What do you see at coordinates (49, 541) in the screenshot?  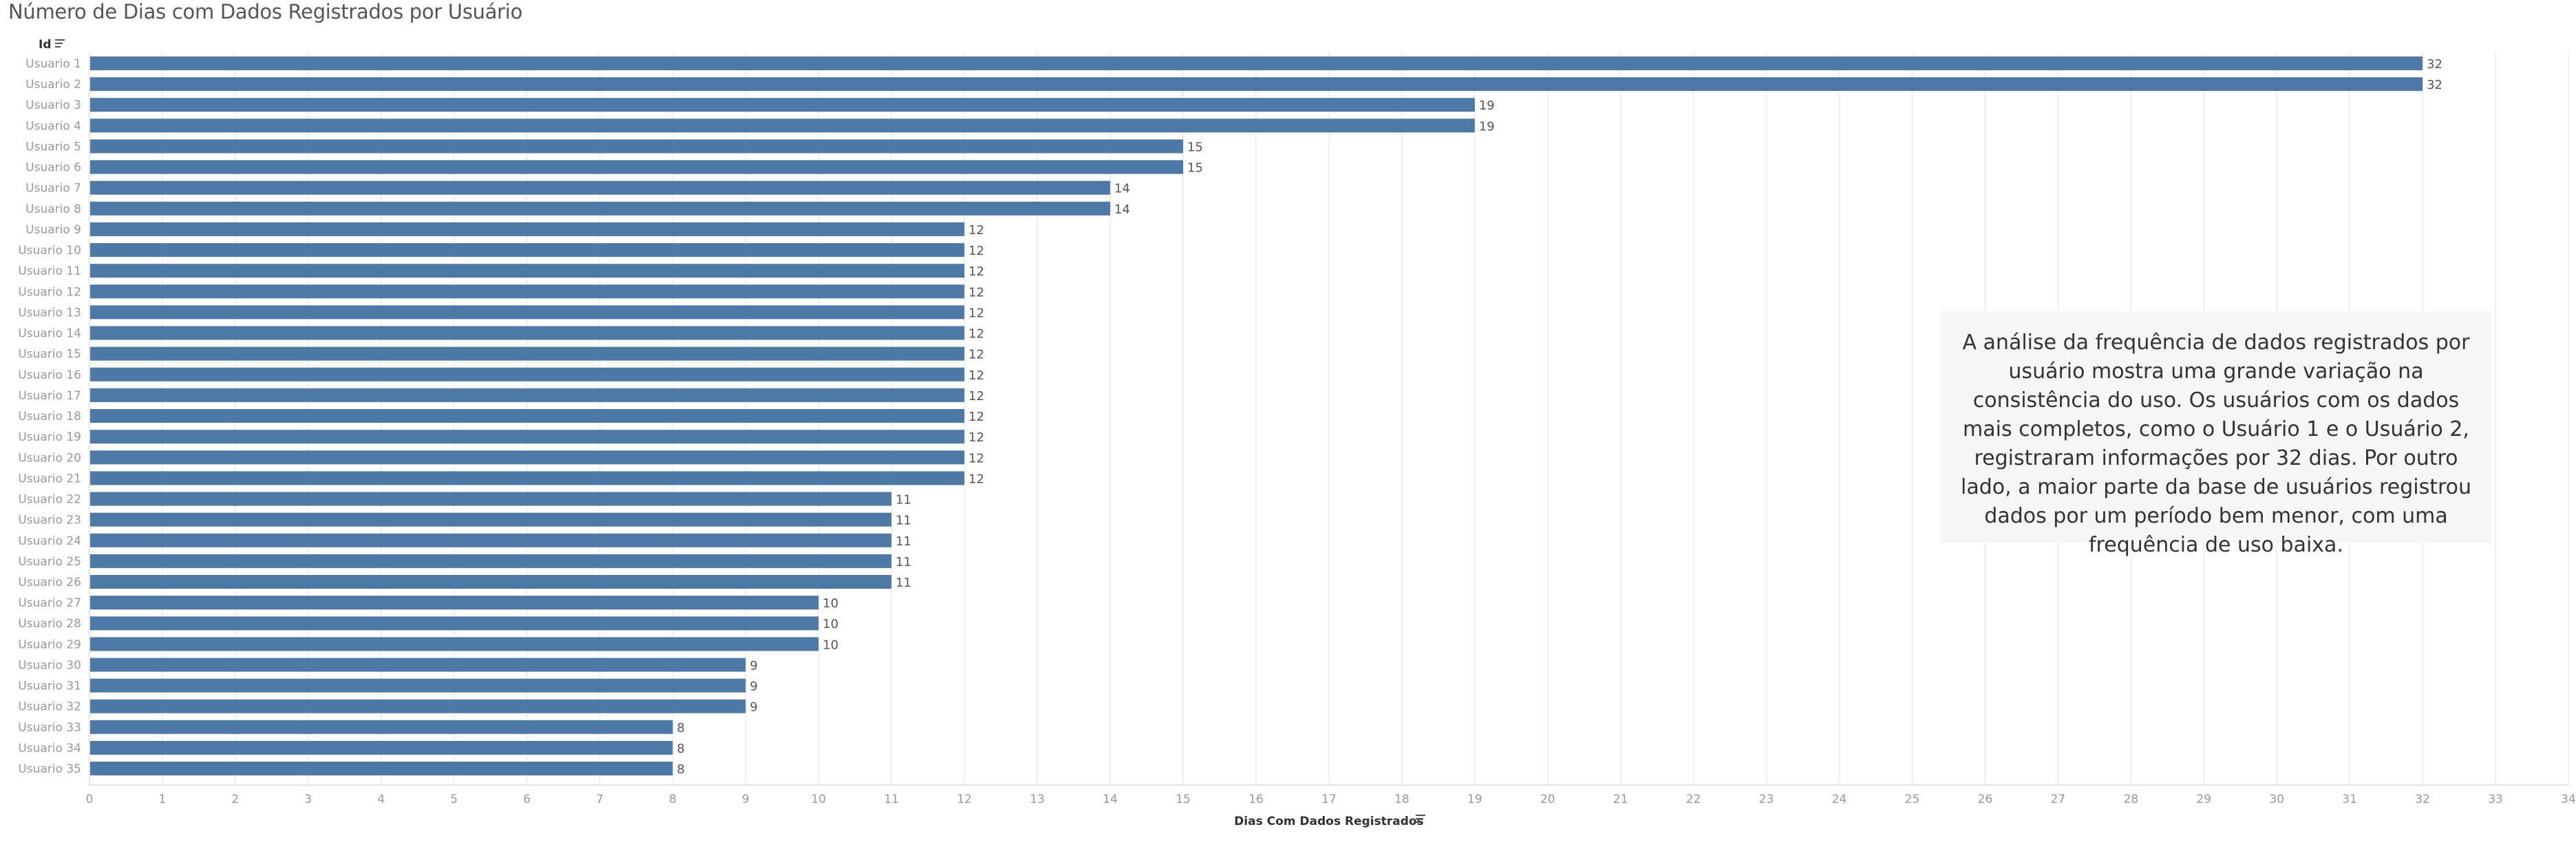 I see `category-label: Usuario 24` at bounding box center [49, 541].